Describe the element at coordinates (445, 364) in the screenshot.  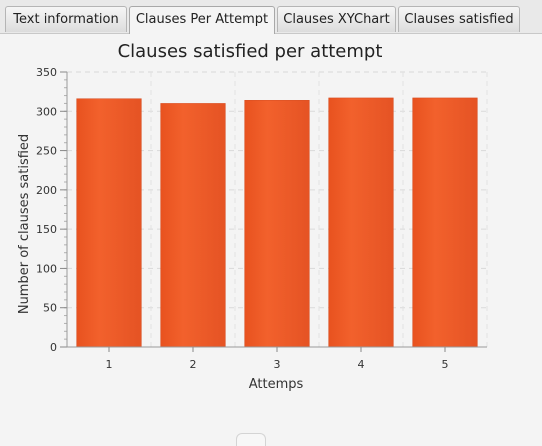
I see `x-tick-label: 5` at that location.